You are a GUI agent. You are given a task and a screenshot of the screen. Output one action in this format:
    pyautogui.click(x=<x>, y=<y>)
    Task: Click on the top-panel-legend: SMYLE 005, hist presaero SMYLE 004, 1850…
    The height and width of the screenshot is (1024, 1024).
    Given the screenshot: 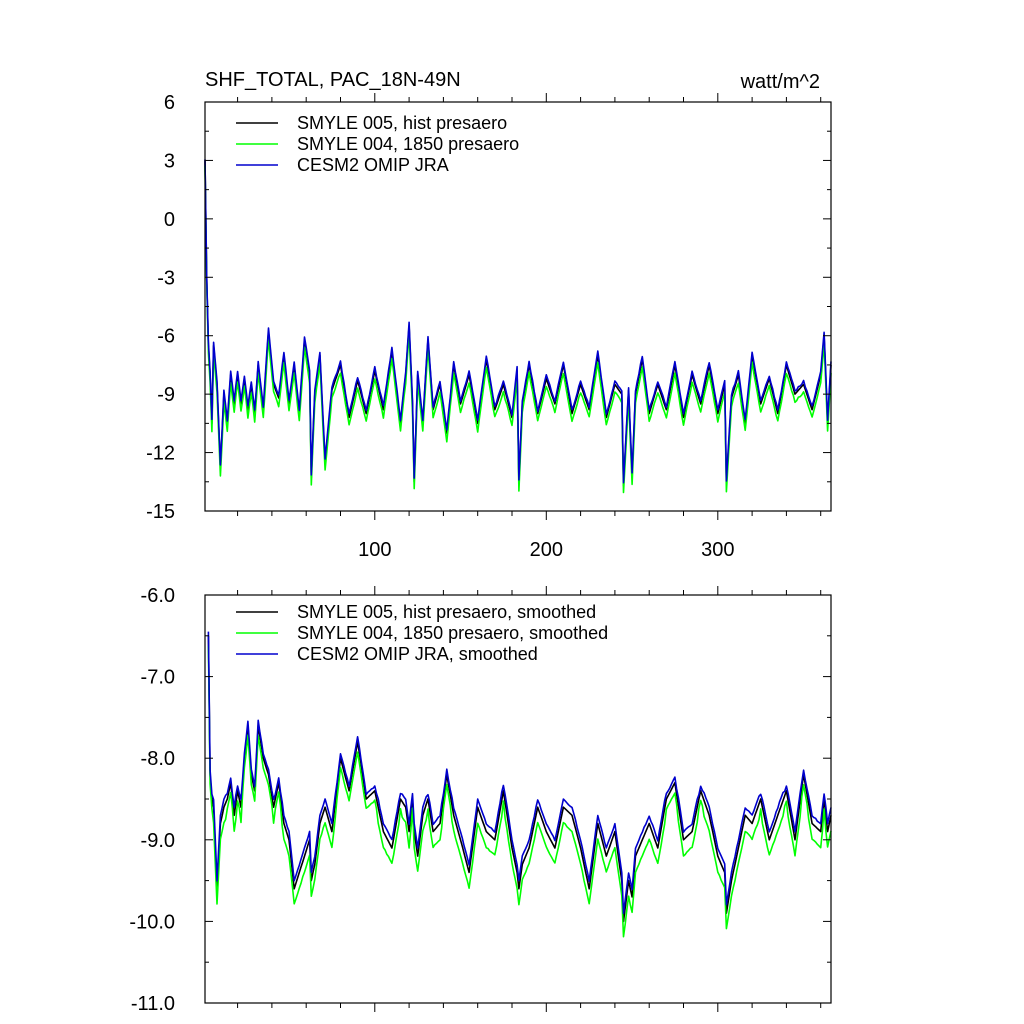 What is the action you would take?
    pyautogui.click(x=377, y=144)
    